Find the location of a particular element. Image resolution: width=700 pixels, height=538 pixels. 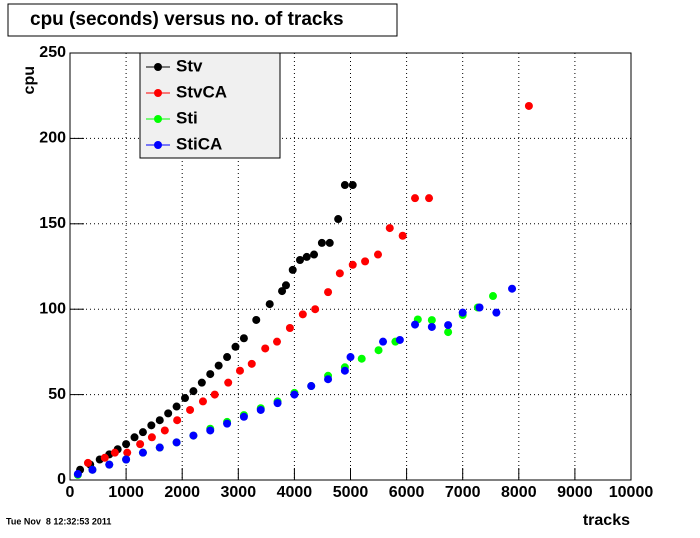

y-axis-label: cpu is located at coordinates (29, 80).